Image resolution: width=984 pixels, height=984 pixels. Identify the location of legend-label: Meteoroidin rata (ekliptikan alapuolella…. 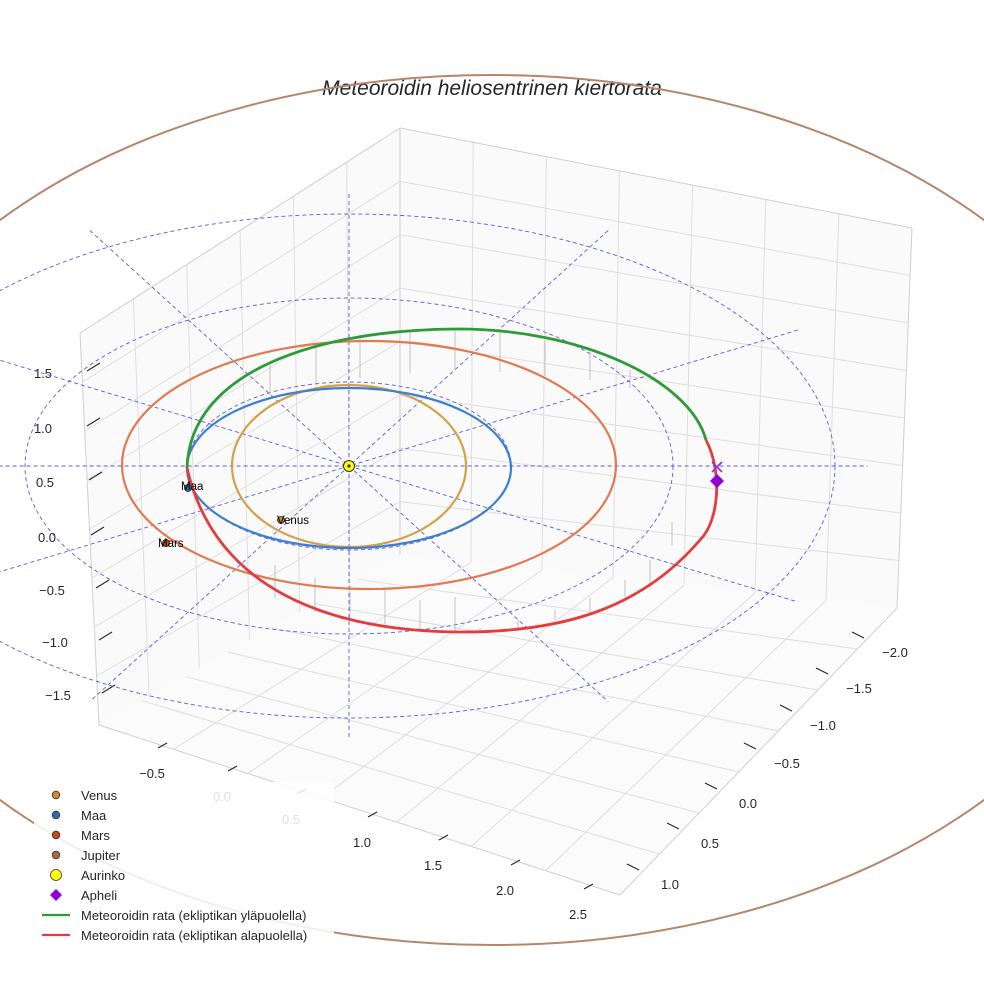
(194, 935).